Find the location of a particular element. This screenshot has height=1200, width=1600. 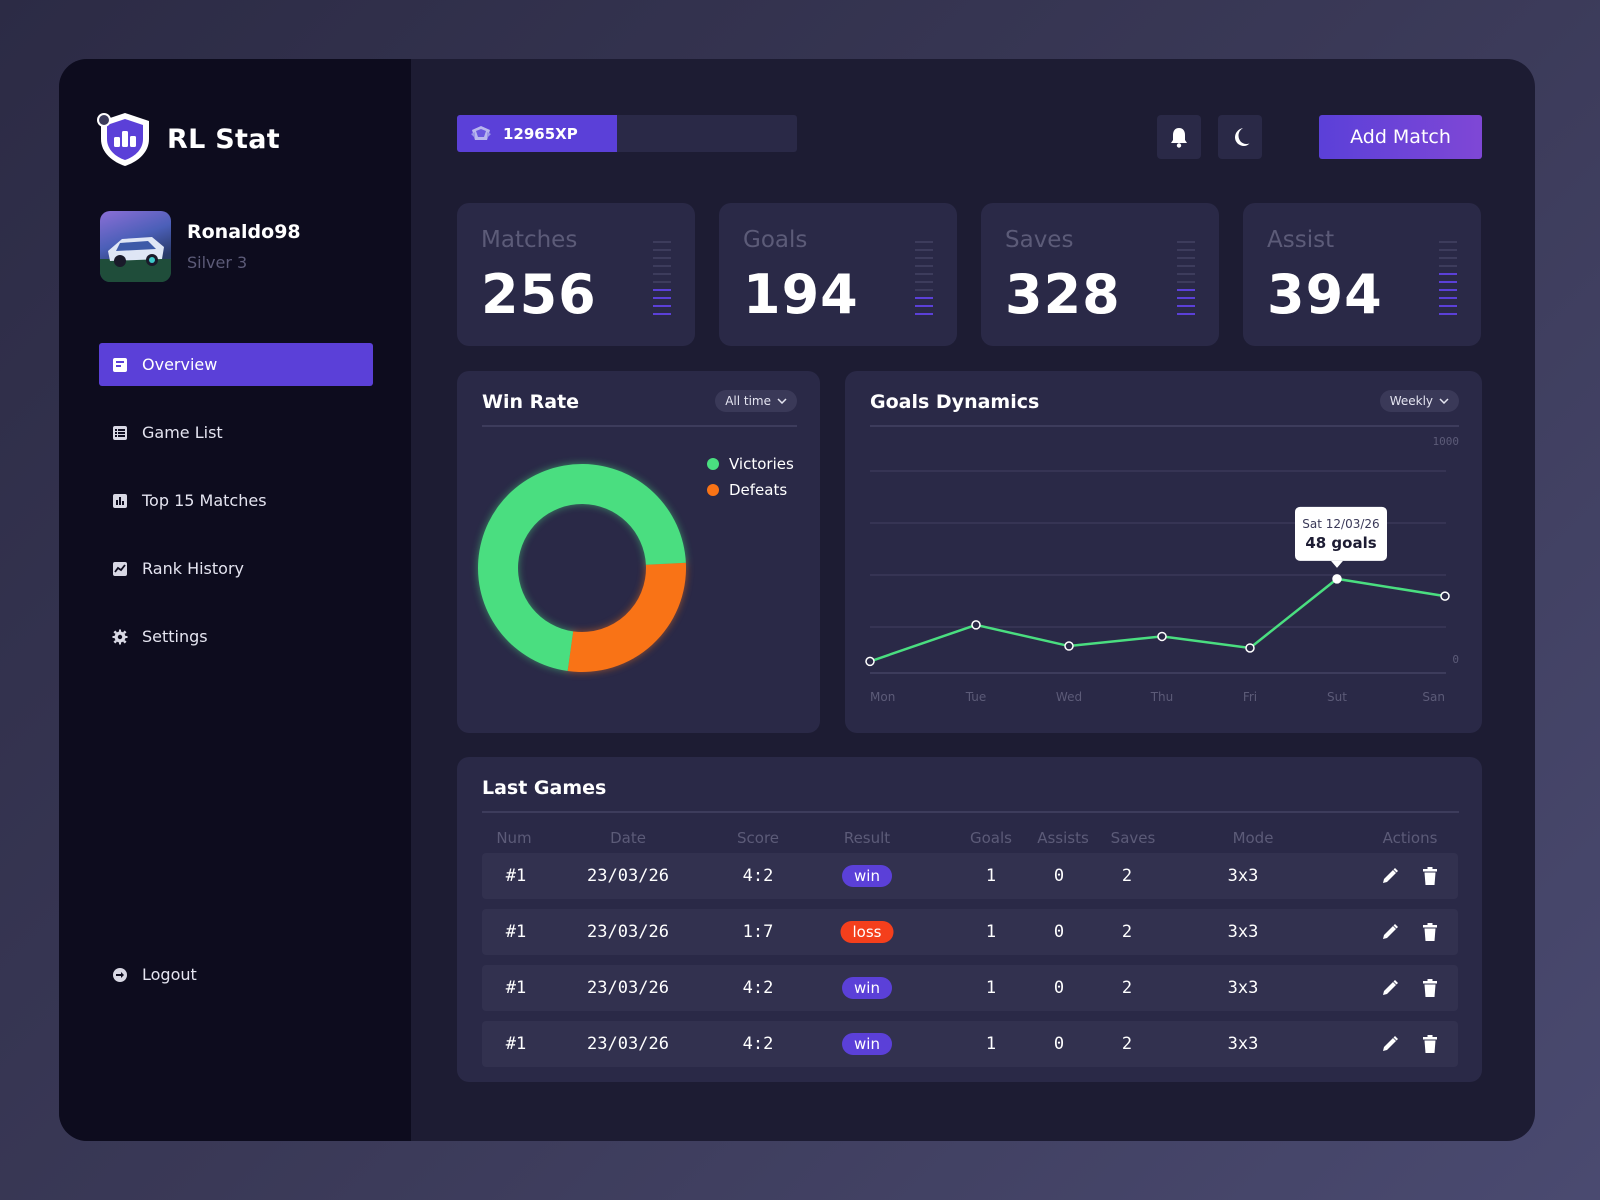

stat-value: 328 is located at coordinates (1063, 294).